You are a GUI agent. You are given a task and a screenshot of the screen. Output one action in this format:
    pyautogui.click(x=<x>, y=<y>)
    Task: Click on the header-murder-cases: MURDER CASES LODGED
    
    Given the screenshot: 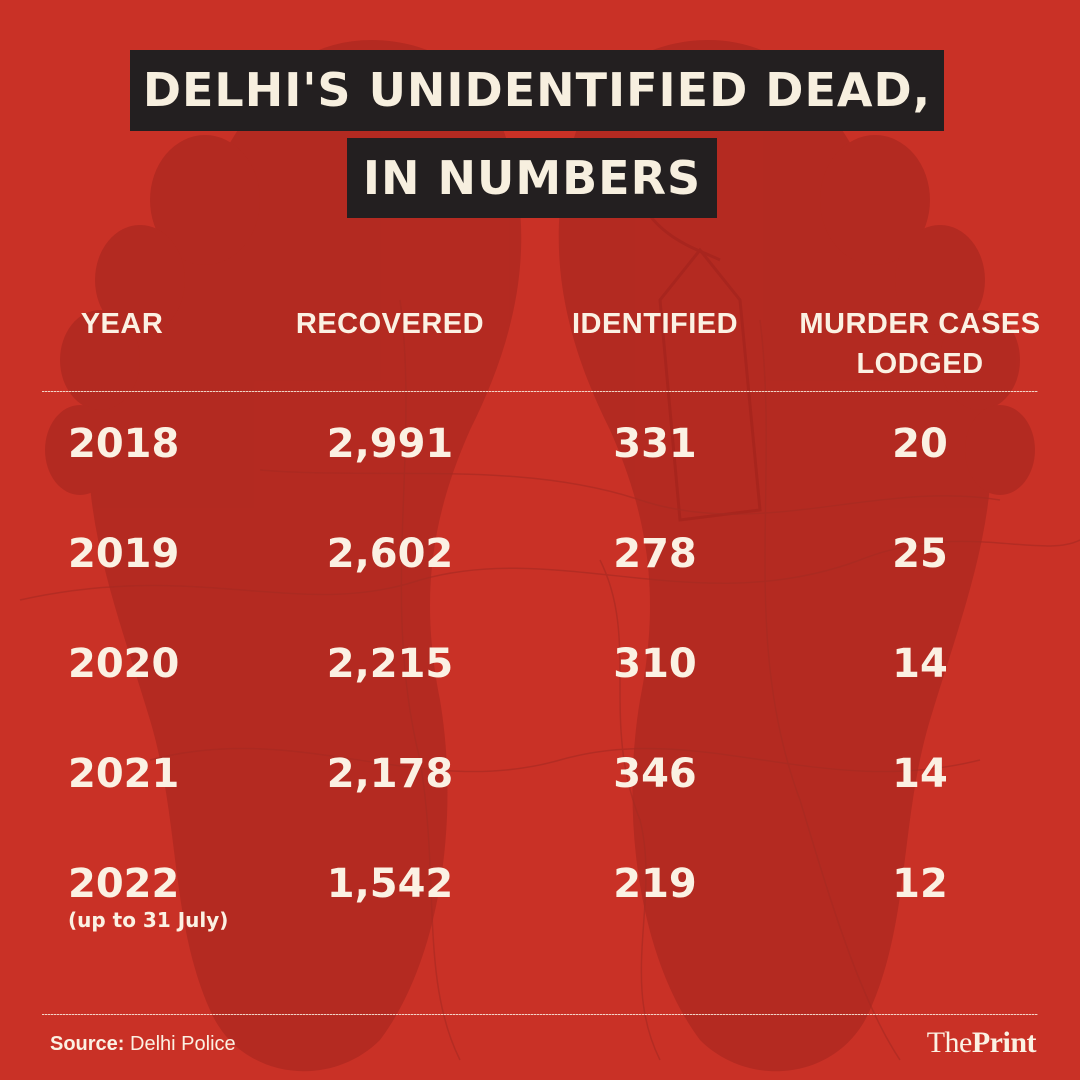 What is the action you would take?
    pyautogui.click(x=920, y=344)
    